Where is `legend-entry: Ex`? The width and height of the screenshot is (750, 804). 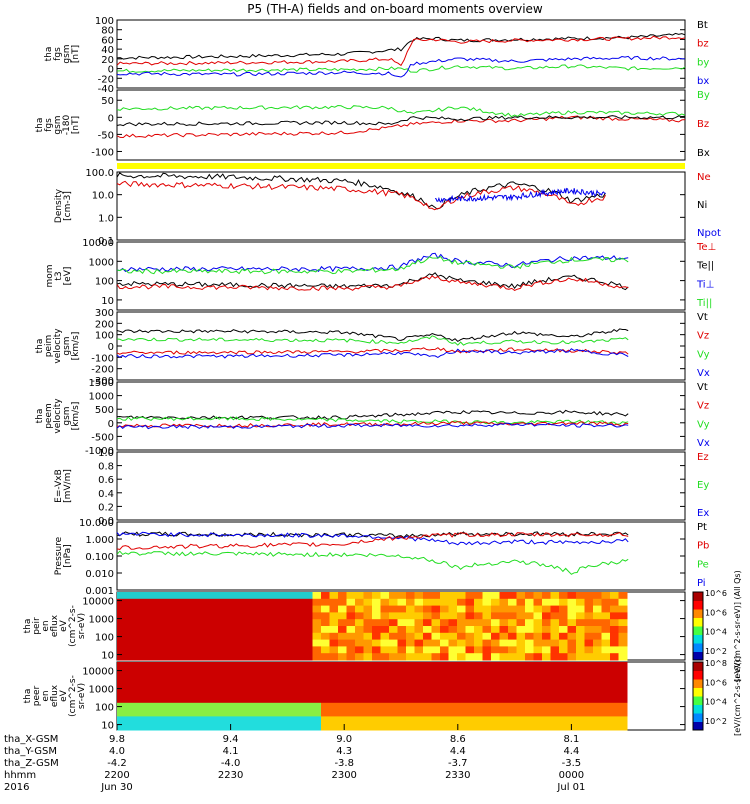
legend-entry: Ex is located at coordinates (703, 513).